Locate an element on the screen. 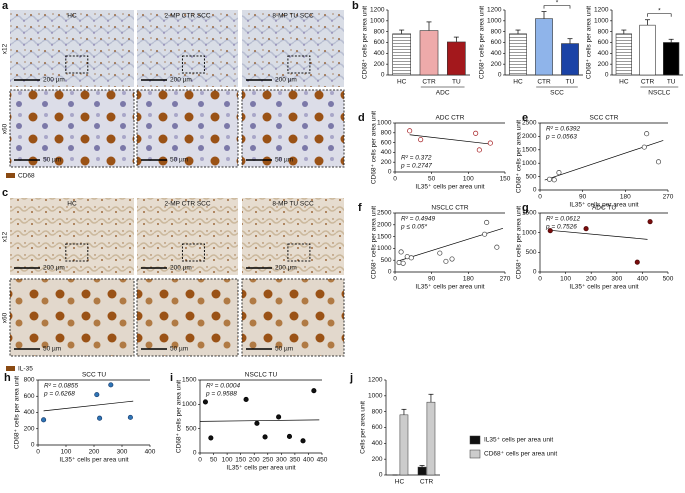 The image size is (685, 493). annotation: R² = 0.6392 is located at coordinates (563, 129).